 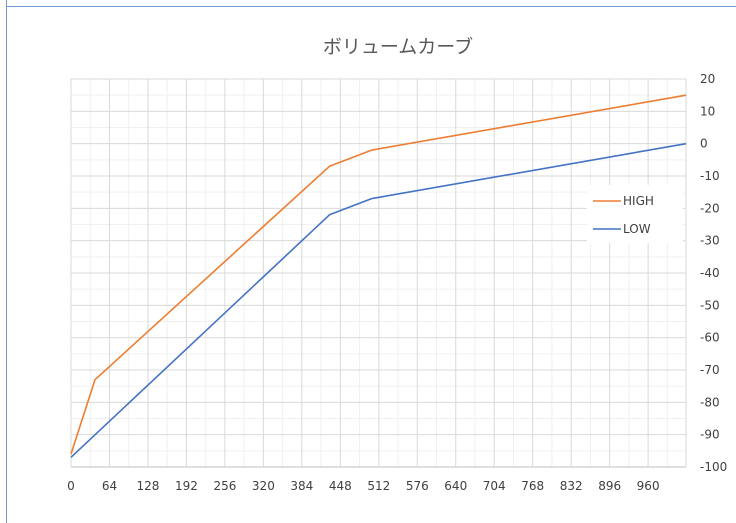 I want to click on y-tick-label: 10, so click(x=707, y=111).